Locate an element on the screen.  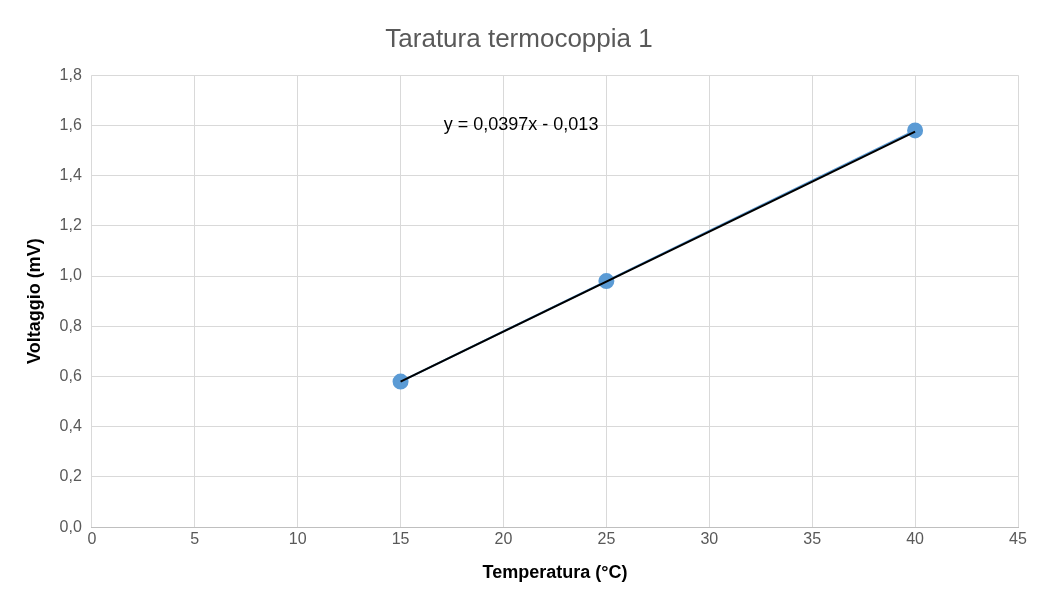
y-tick-label: 1,6 is located at coordinates (70, 124).